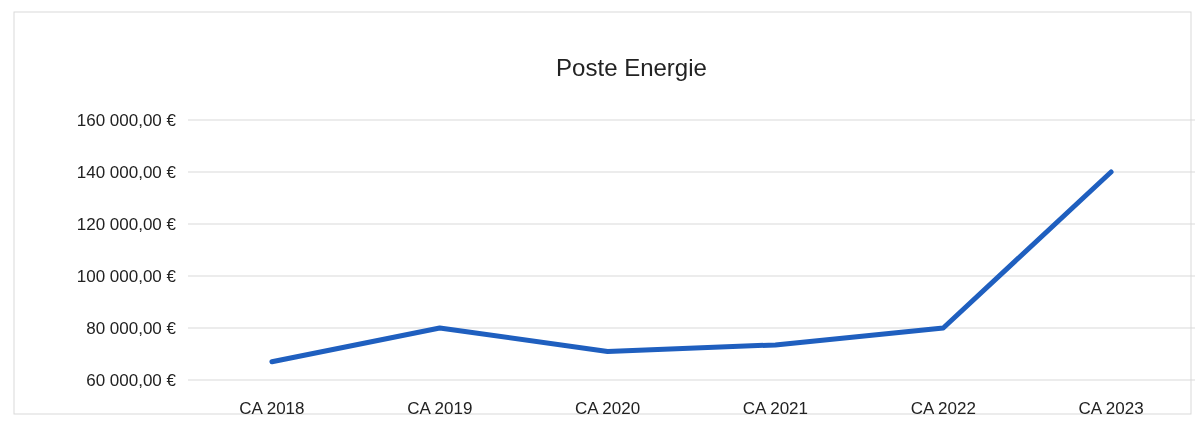 Image resolution: width=1203 pixels, height=426 pixels. What do you see at coordinates (607, 408) in the screenshot?
I see `x-tick-label: CA 2020` at bounding box center [607, 408].